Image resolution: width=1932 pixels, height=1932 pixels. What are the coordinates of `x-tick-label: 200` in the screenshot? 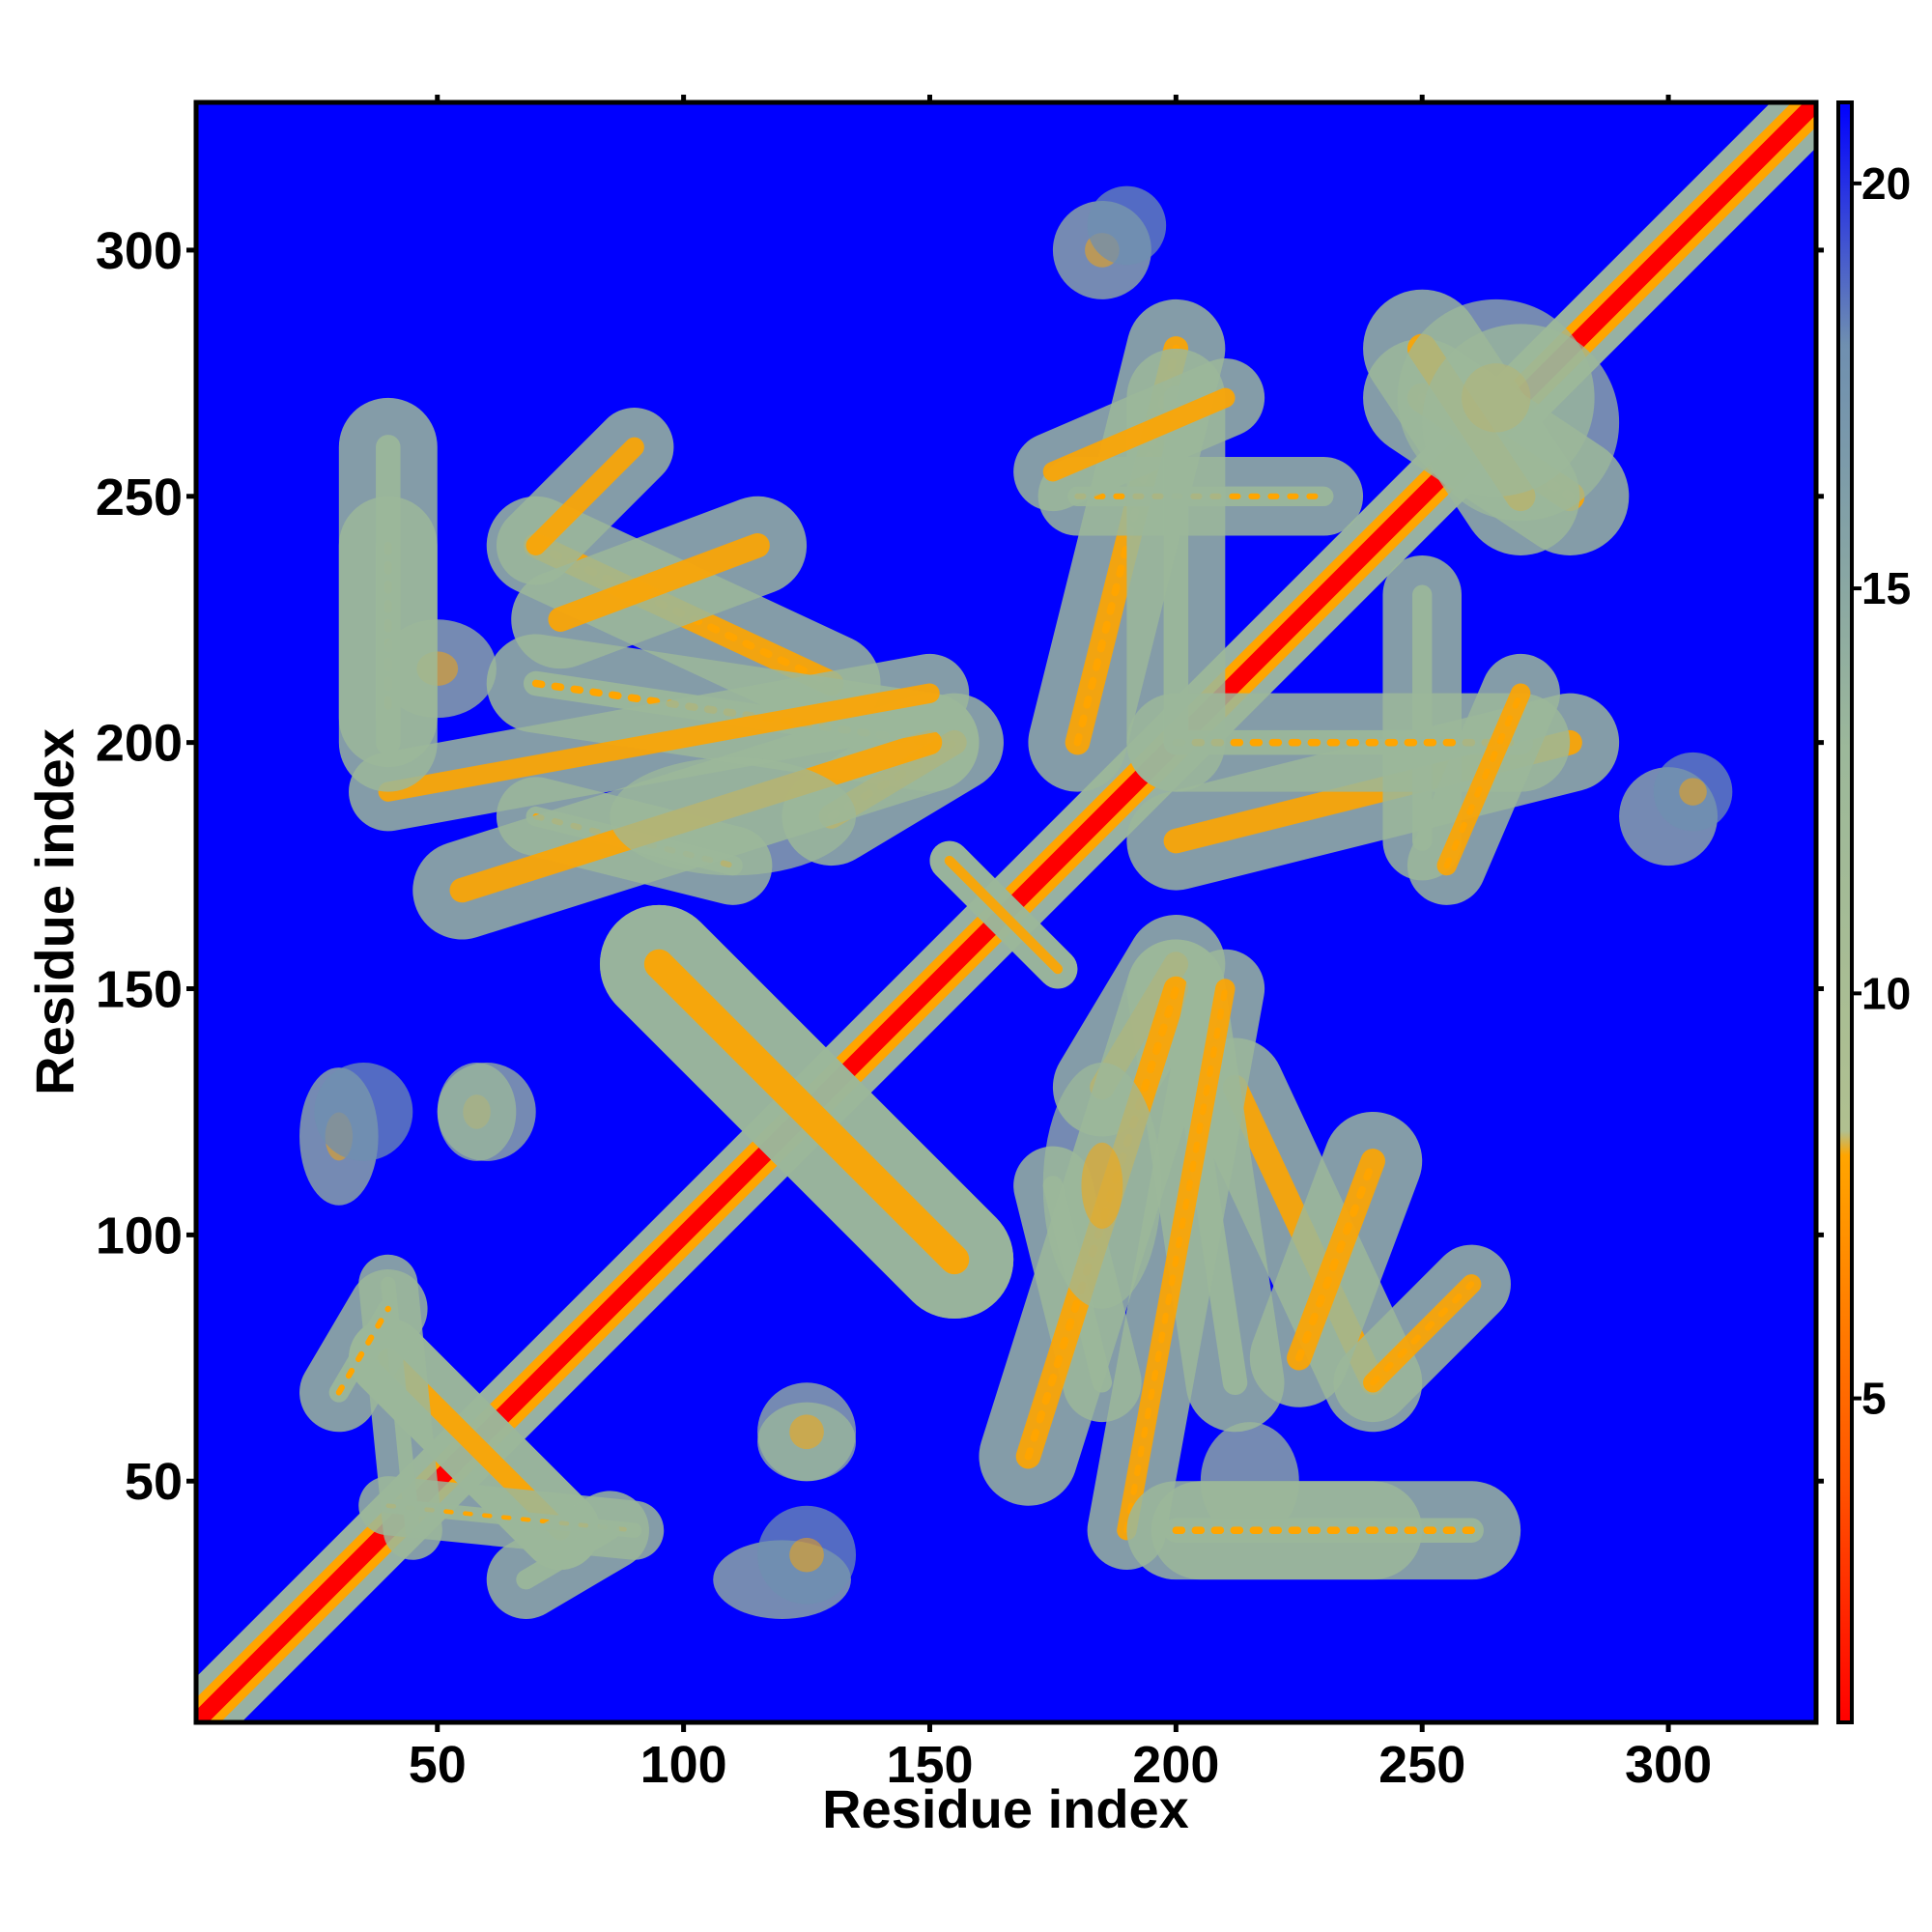 It's located at (1175, 1765).